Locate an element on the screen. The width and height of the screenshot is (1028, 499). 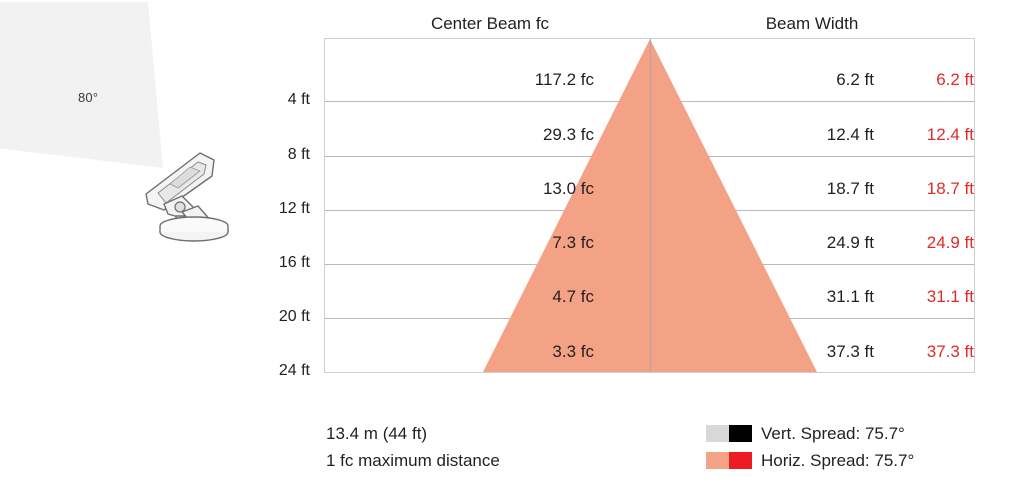
cell-beam-width-vert: 37.3 ft is located at coordinates (850, 351).